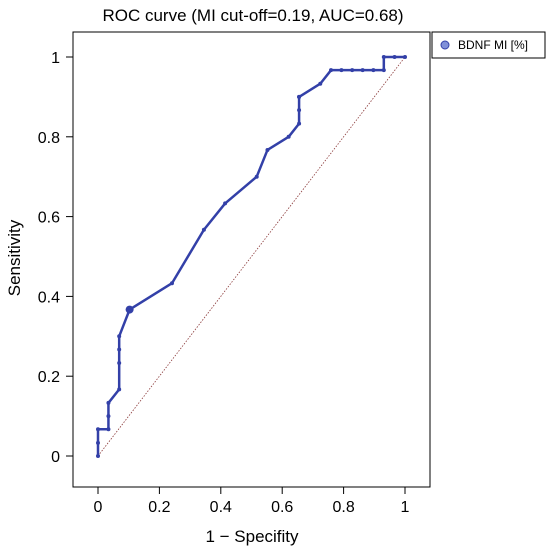 Image resolution: width=550 pixels, height=550 pixels. I want to click on x-tick-label: 0.4, so click(221, 507).